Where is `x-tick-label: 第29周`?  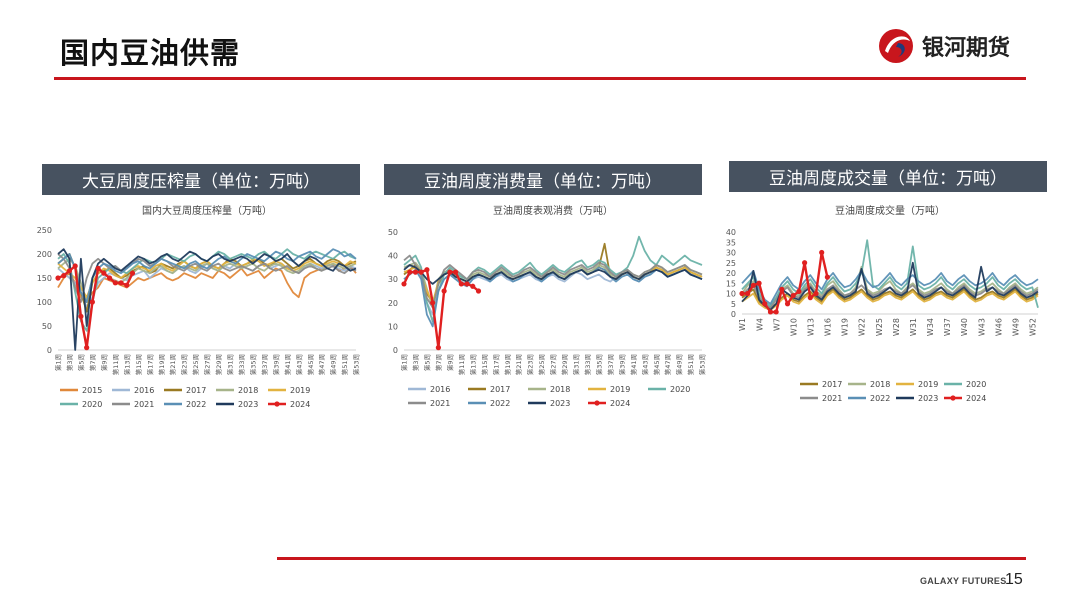
x-tick-label: 第29周 is located at coordinates (564, 364).